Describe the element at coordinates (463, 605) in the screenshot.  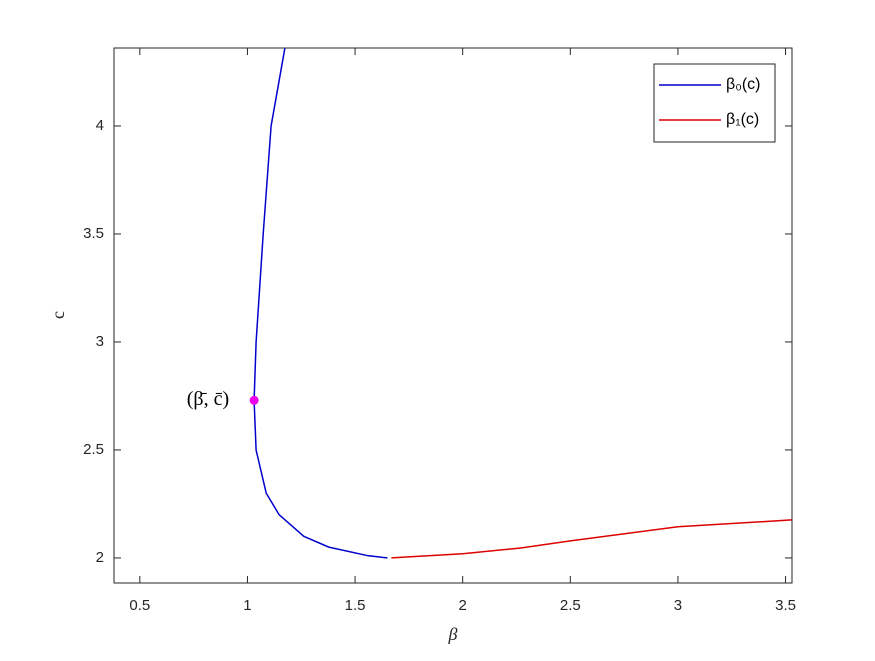
I see `x-tick-label: 2` at that location.